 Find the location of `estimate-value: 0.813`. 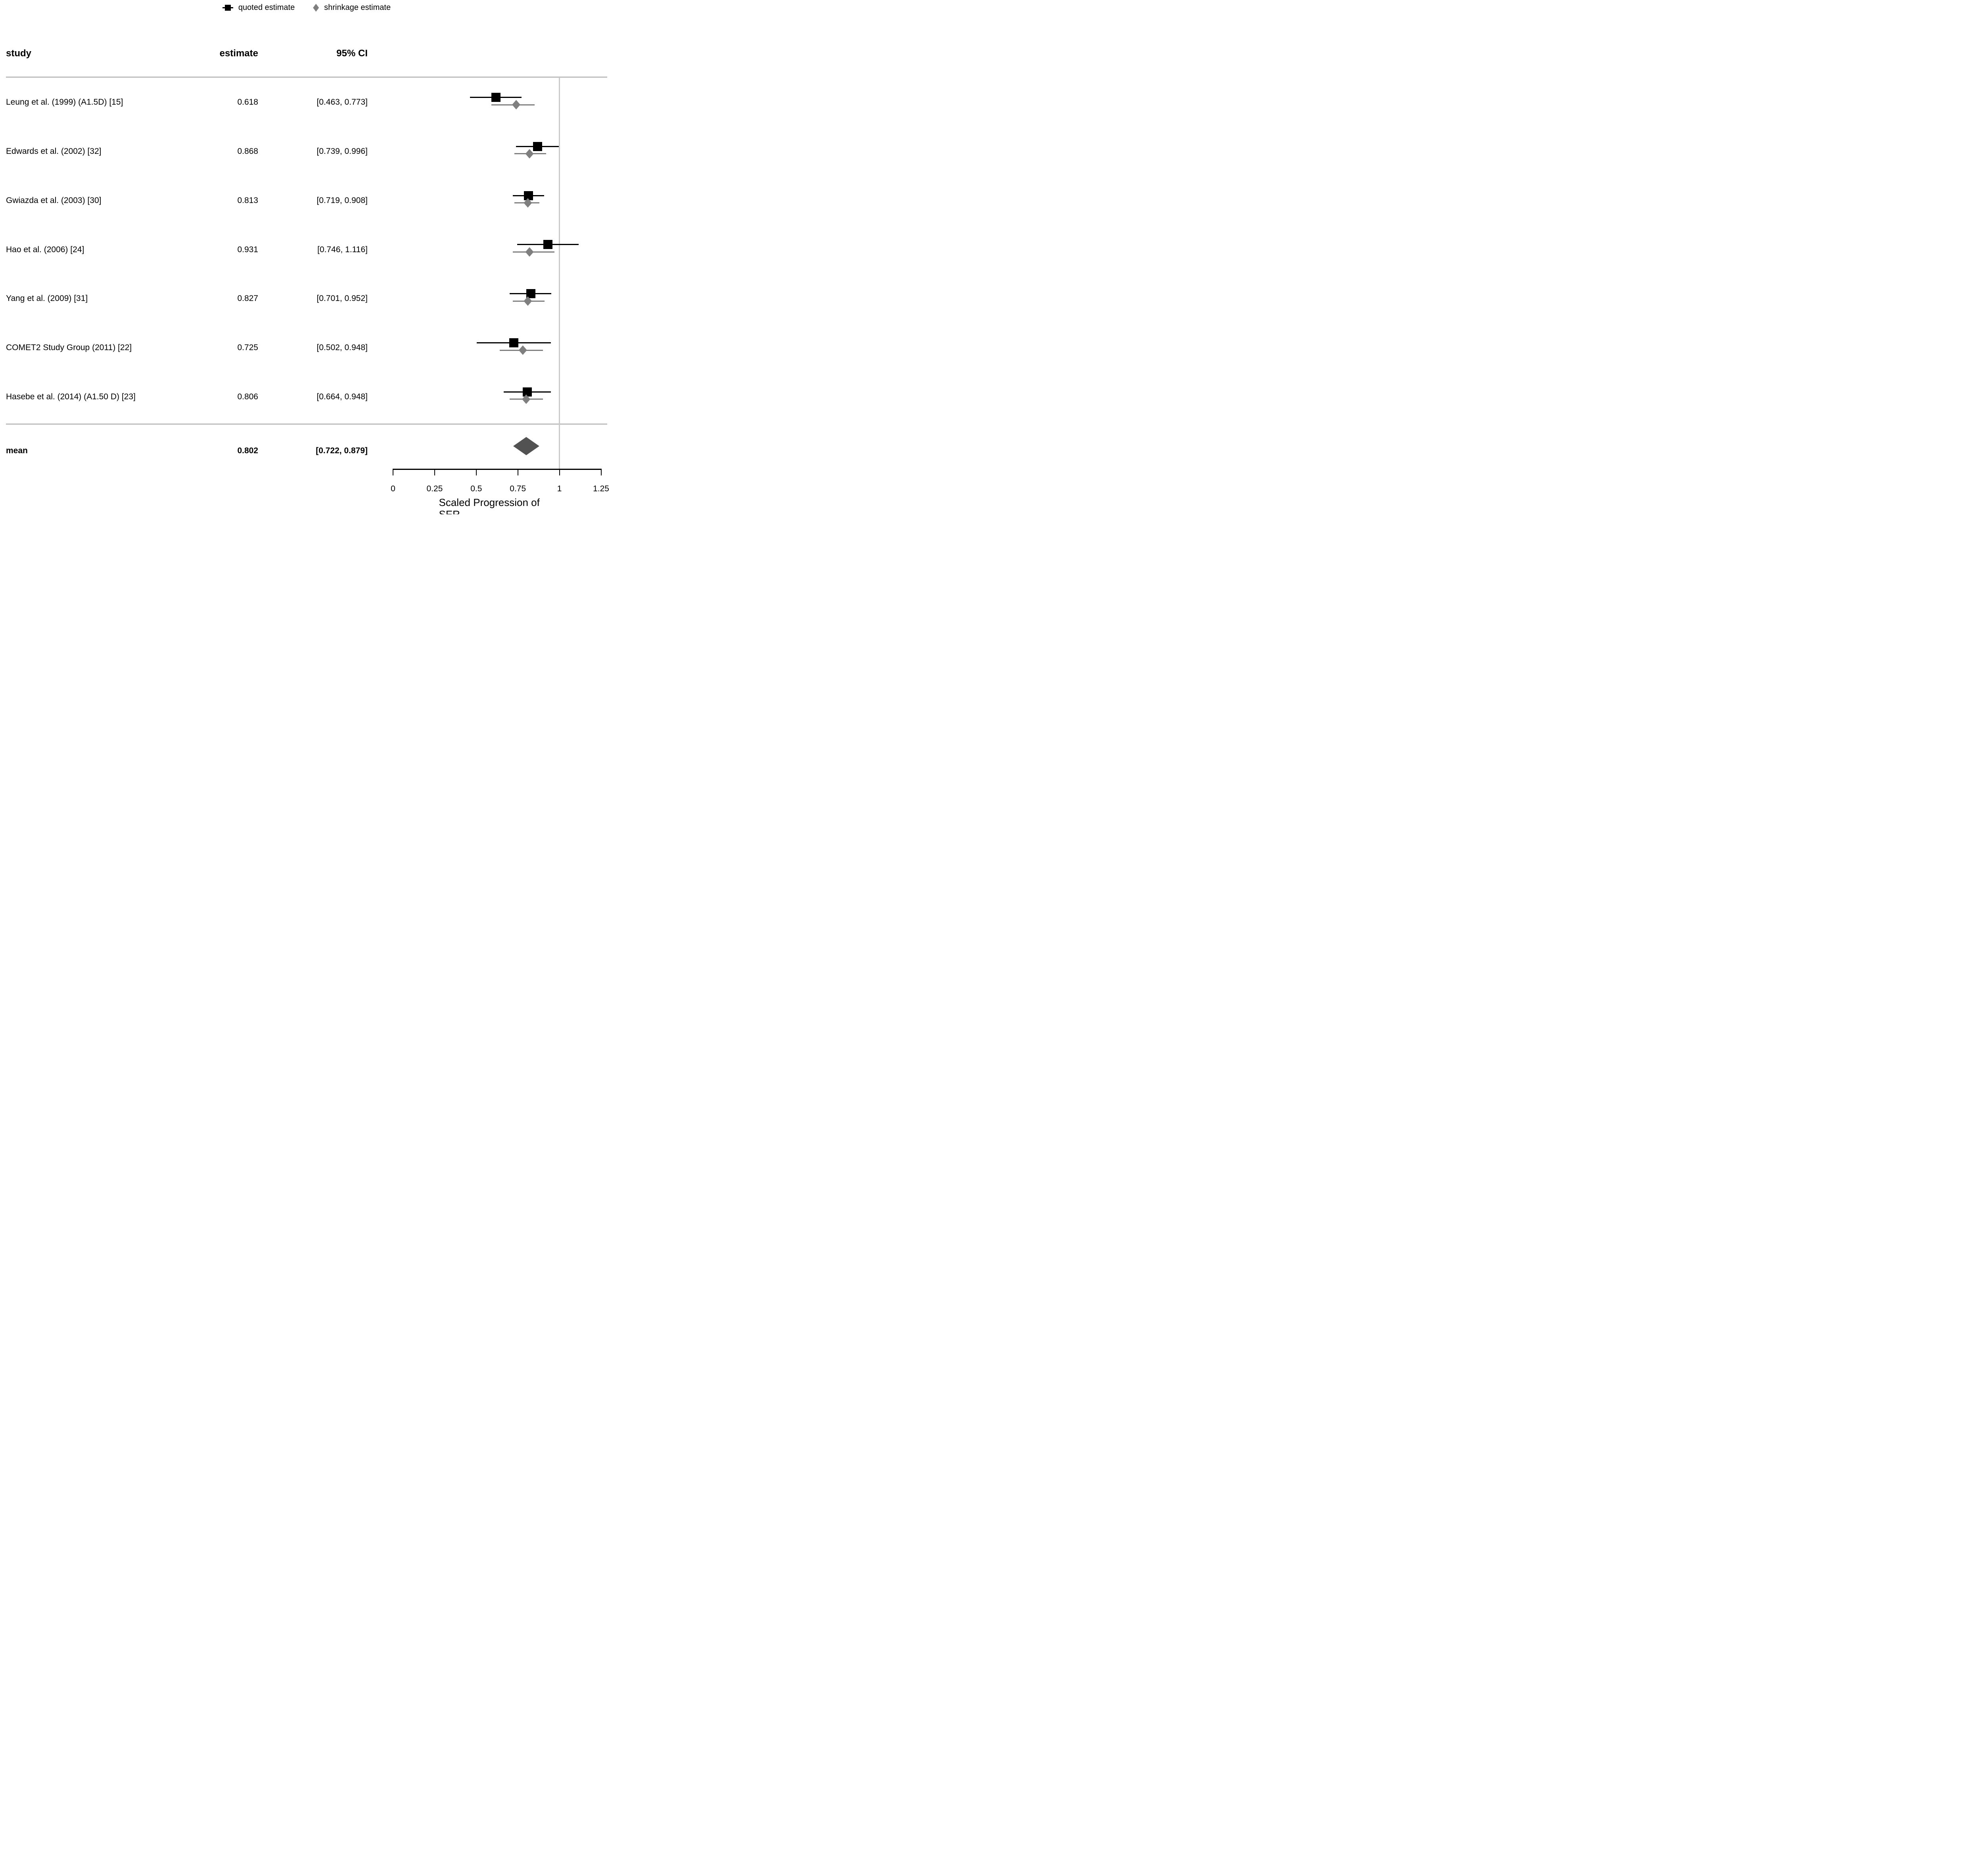

estimate-value: 0.813 is located at coordinates (248, 201).